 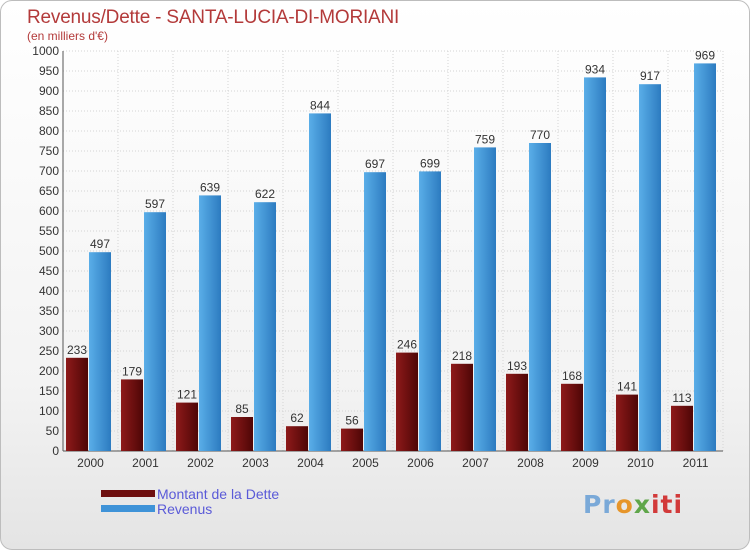 What do you see at coordinates (430, 163) in the screenshot?
I see `data-label-revenus: 699` at bounding box center [430, 163].